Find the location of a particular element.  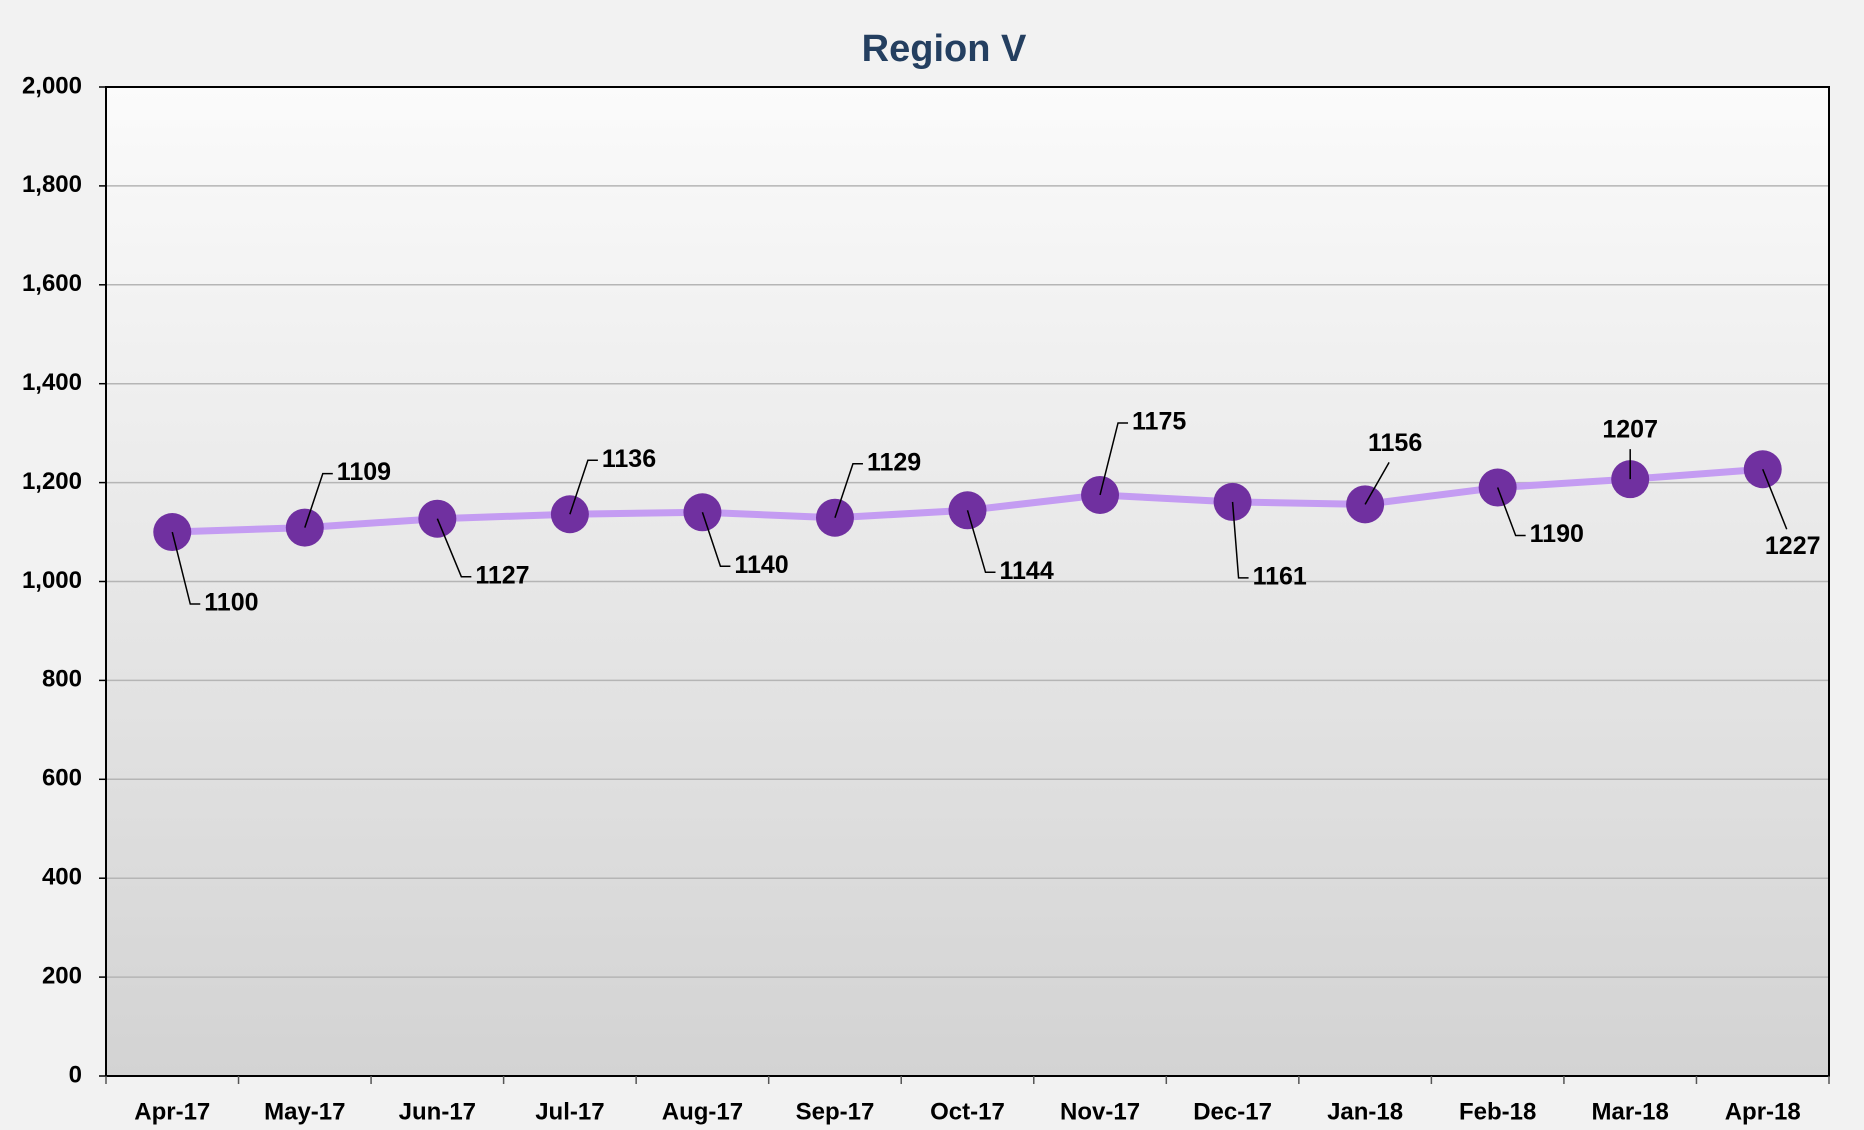

y-tick-label: 600 is located at coordinates (62, 778).